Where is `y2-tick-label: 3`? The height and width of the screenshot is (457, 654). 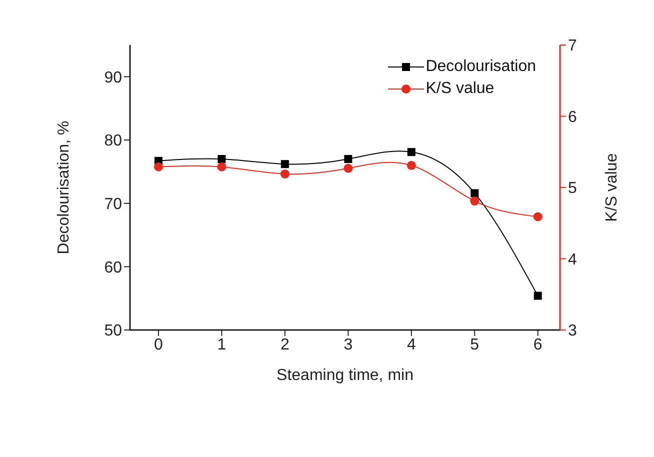
y2-tick-label: 3 is located at coordinates (572, 331).